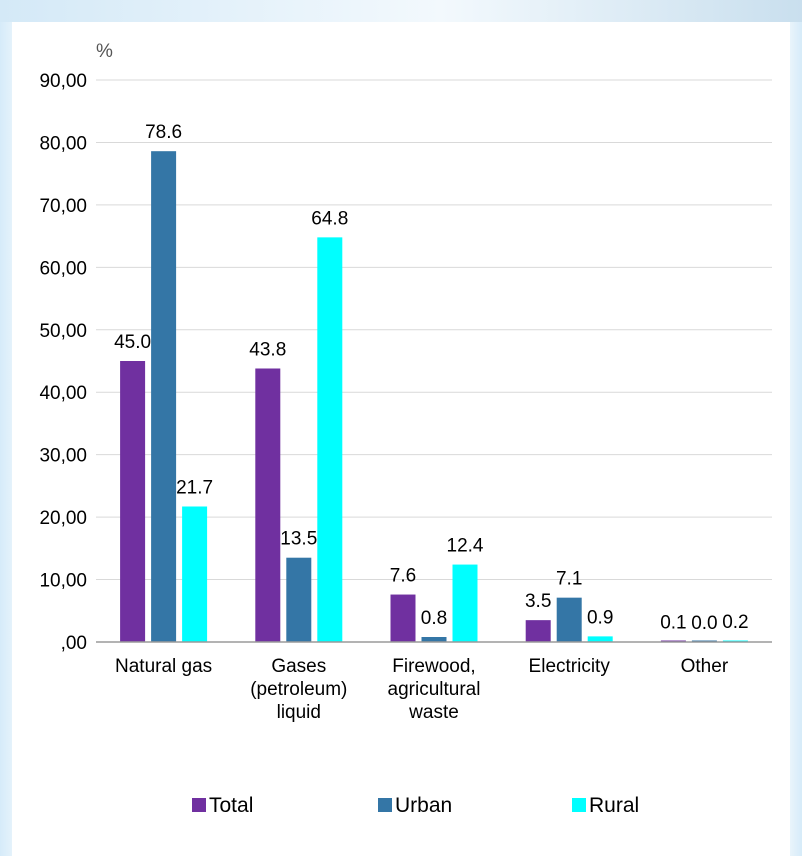 Image resolution: width=802 pixels, height=856 pixels. What do you see at coordinates (231, 805) in the screenshot?
I see `legend-label: Total` at bounding box center [231, 805].